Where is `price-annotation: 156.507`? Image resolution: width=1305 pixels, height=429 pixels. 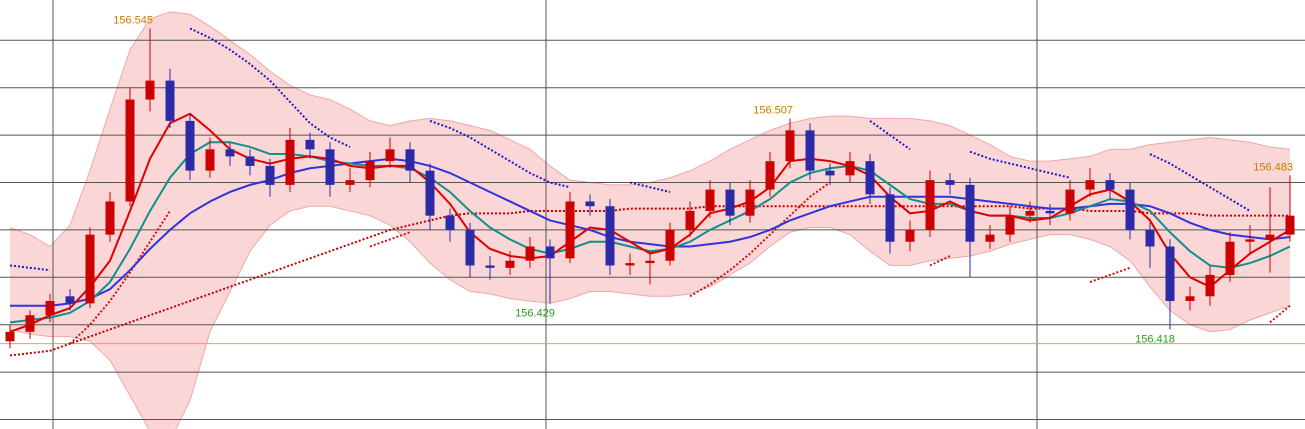 price-annotation: 156.507 is located at coordinates (773, 110).